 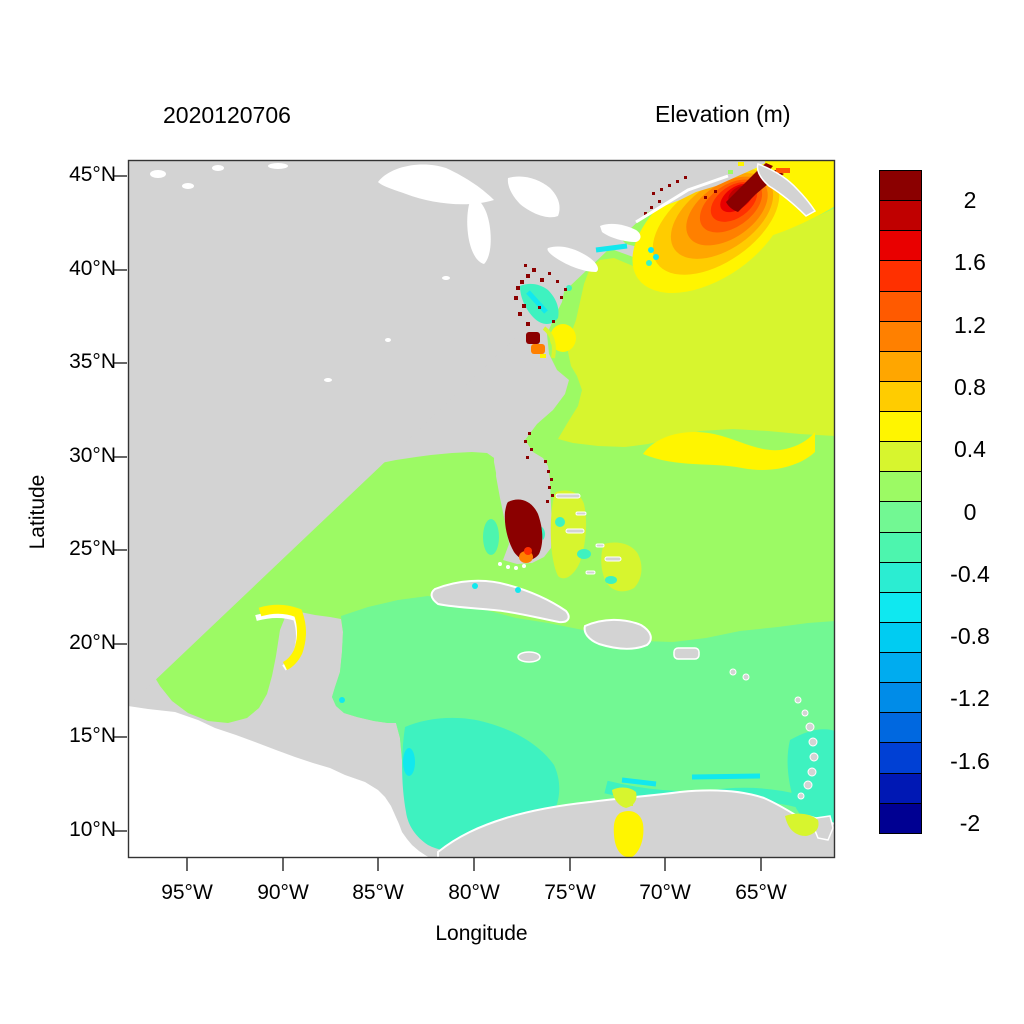 What do you see at coordinates (665, 892) in the screenshot?
I see `x-tick-label: 70°W` at bounding box center [665, 892].